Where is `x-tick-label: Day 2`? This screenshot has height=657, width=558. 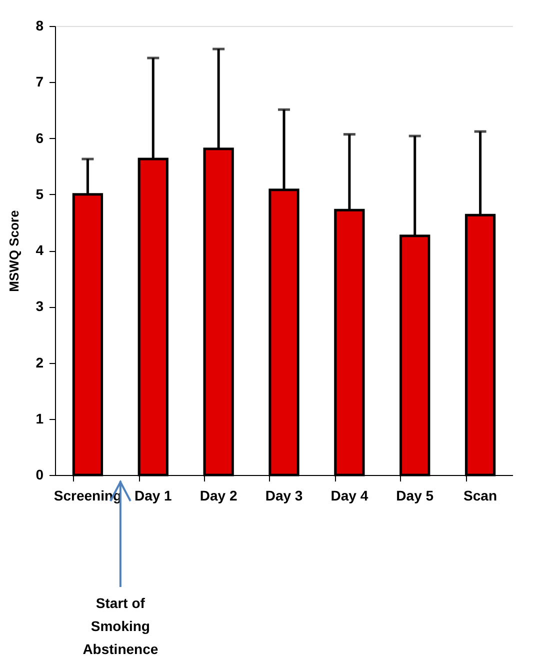 x-tick-label: Day 2 is located at coordinates (219, 496).